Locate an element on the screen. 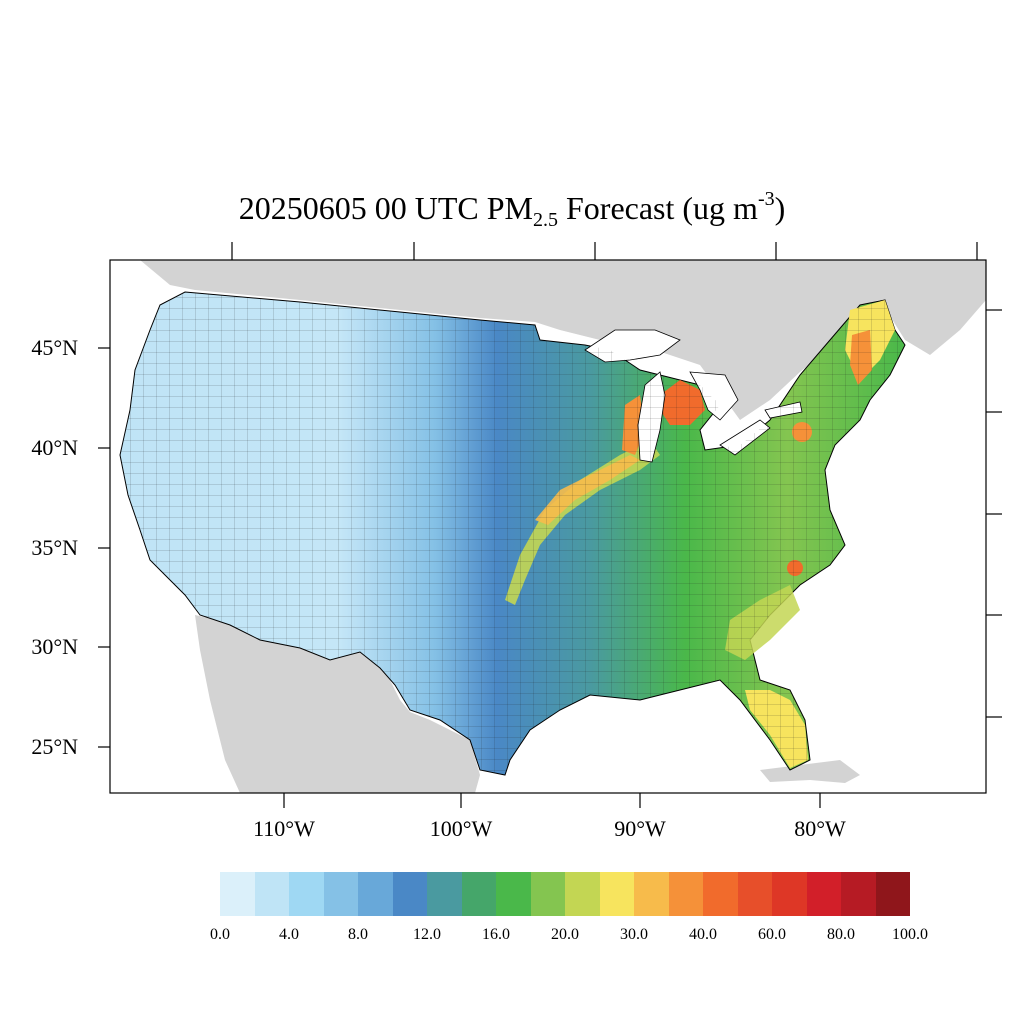 This screenshot has width=1024, height=1024. lat-label-45: 45°N is located at coordinates (54, 347).